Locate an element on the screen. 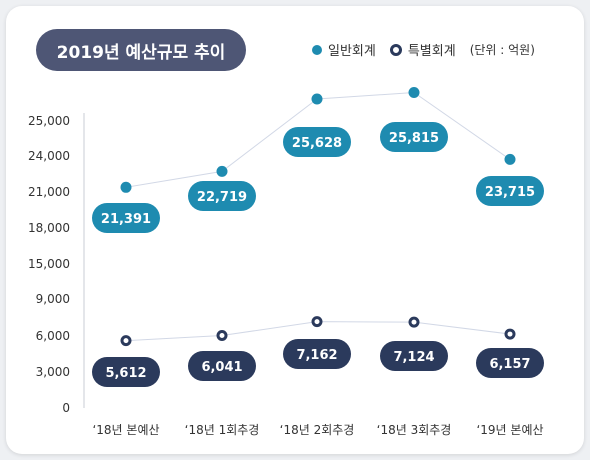 The image size is (590, 460). y-tick-label: 9,000 is located at coordinates (53, 299).